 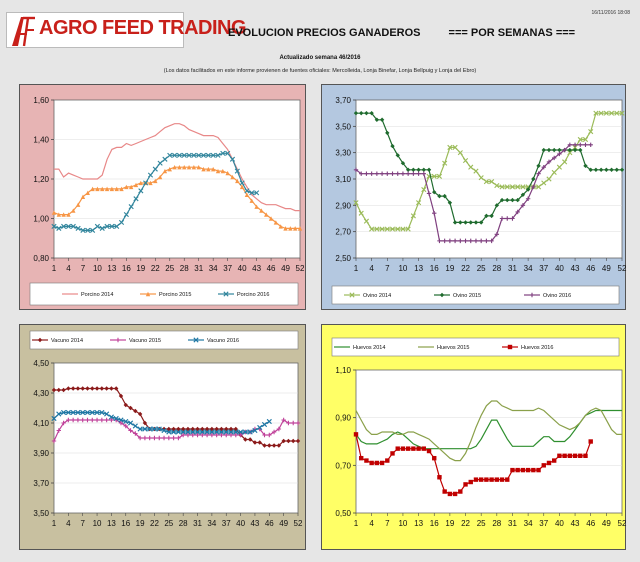 What do you see at coordinates (543, 523) in the screenshot?
I see `huevos-x-tick-label: 37` at bounding box center [543, 523].